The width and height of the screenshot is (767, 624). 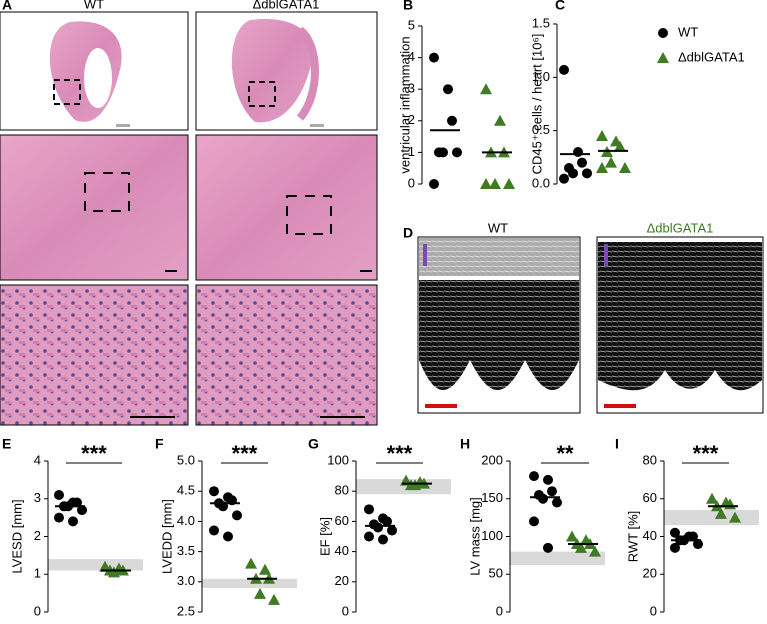 I want to click on legend-marker, so click(x=663, y=57).